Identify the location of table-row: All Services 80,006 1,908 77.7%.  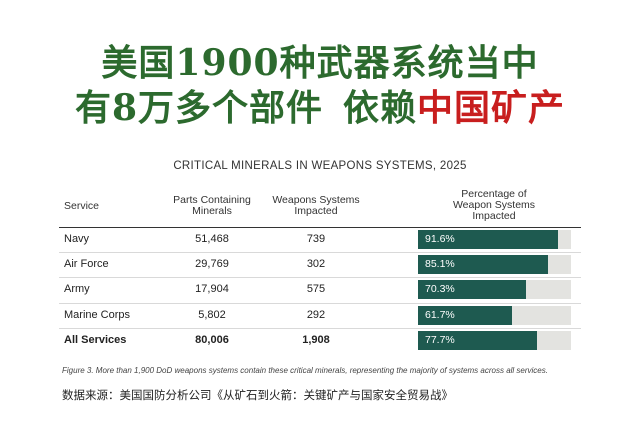
(320, 340).